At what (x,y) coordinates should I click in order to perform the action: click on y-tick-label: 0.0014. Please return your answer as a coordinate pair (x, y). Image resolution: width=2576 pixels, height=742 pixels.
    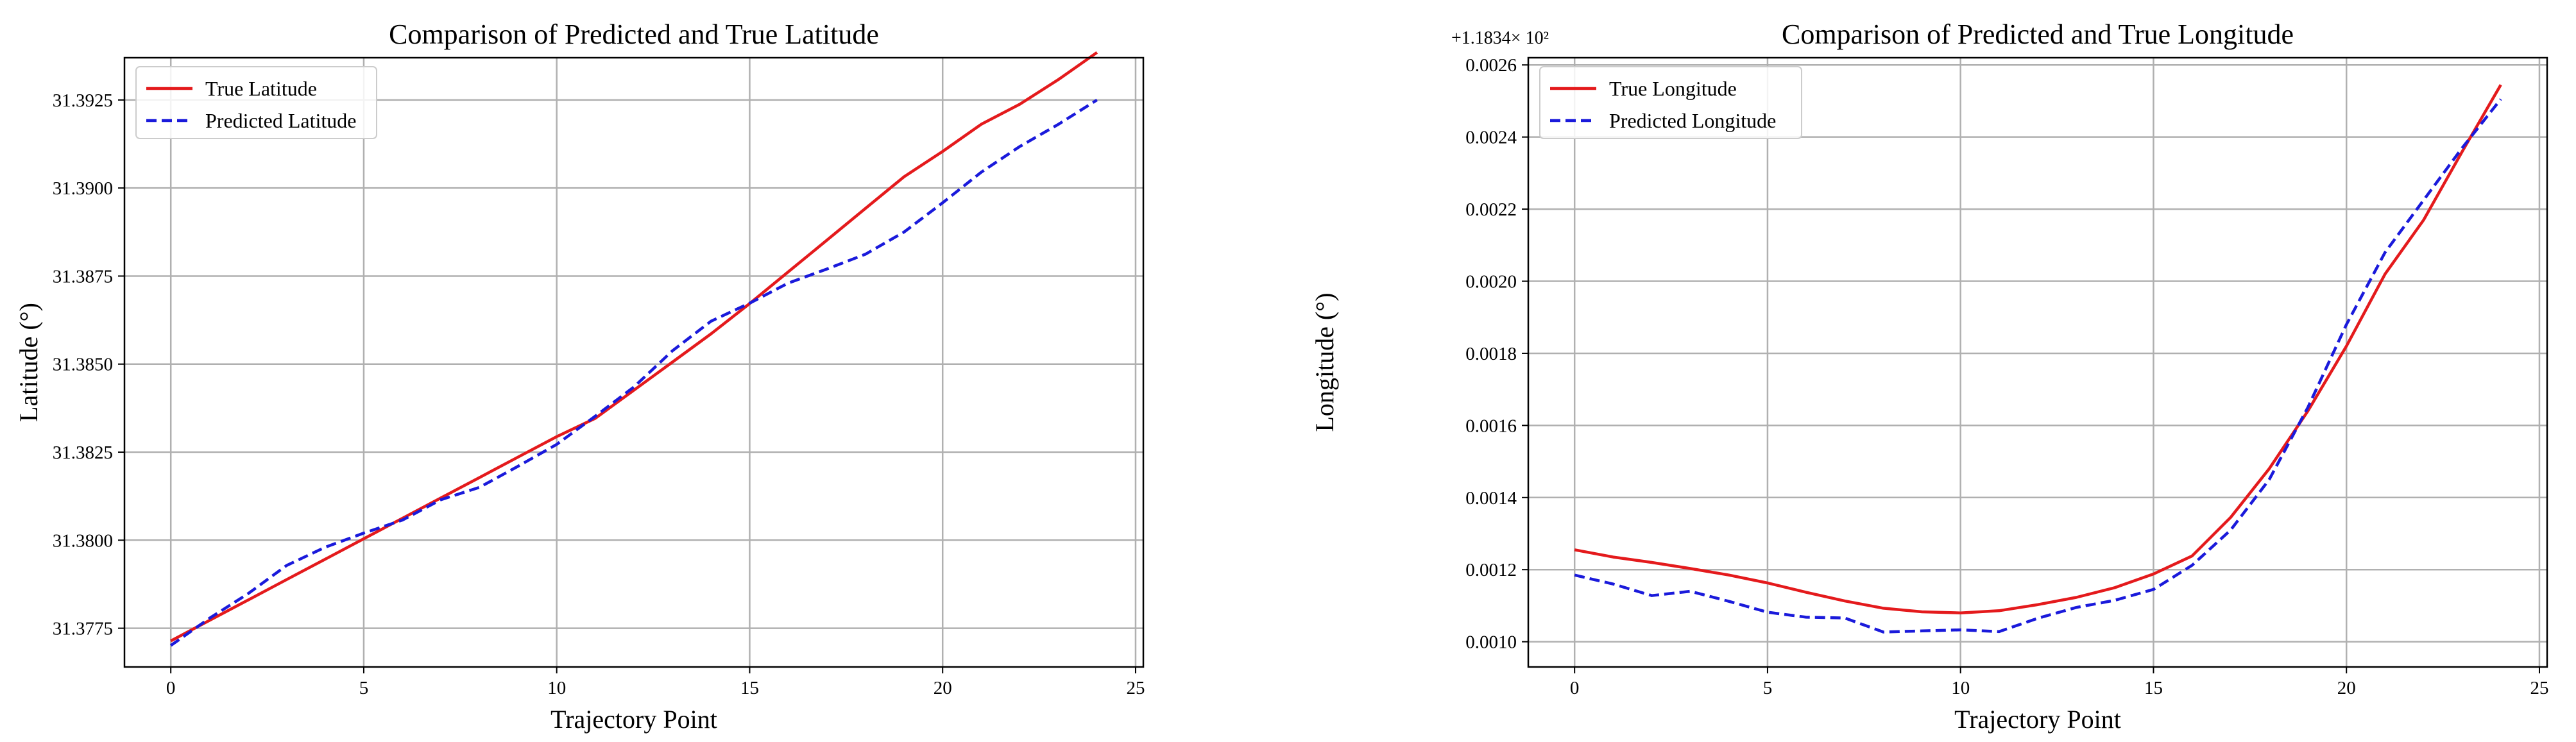
    Looking at the image, I should click on (1491, 498).